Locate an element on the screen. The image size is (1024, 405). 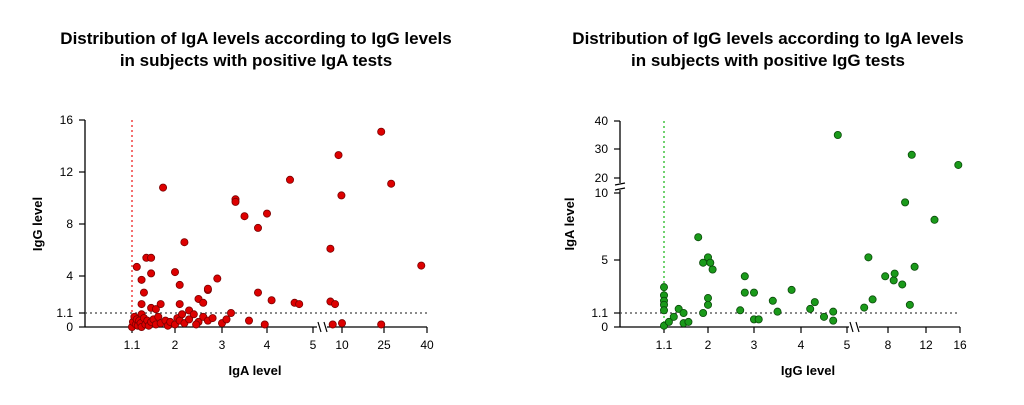
left-y-tick-label: 1.1 is located at coordinates (64, 313).